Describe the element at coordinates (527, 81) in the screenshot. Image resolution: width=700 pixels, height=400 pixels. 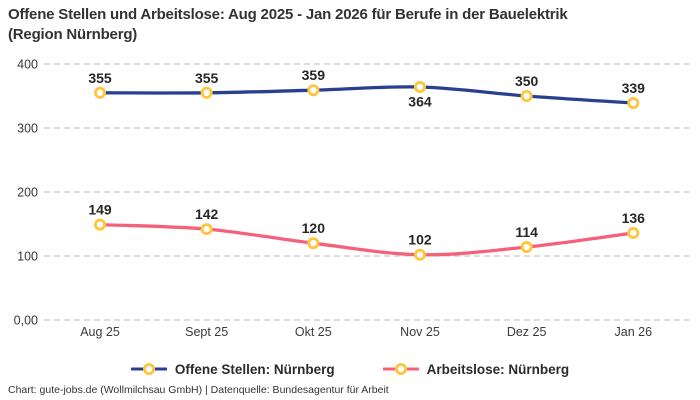
I see `data-point-label: 350` at that location.